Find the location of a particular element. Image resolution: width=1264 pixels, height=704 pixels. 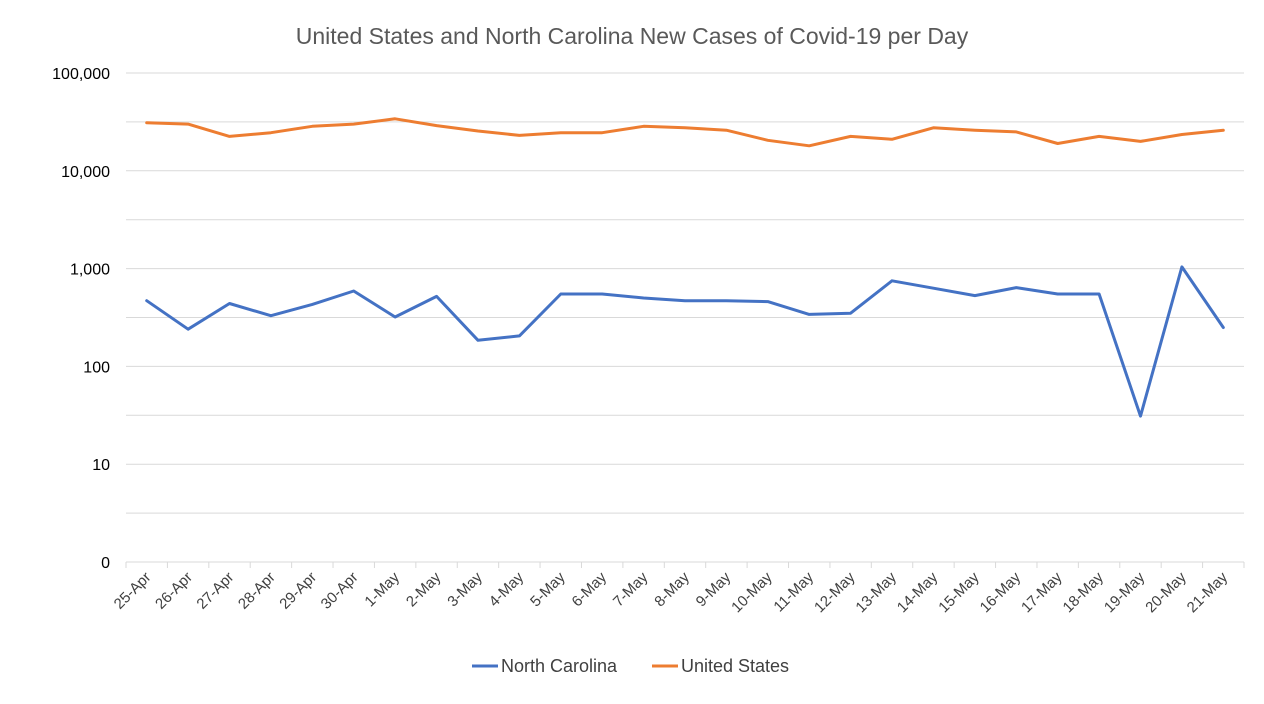

x-tick-label: 1-May is located at coordinates (382, 589).